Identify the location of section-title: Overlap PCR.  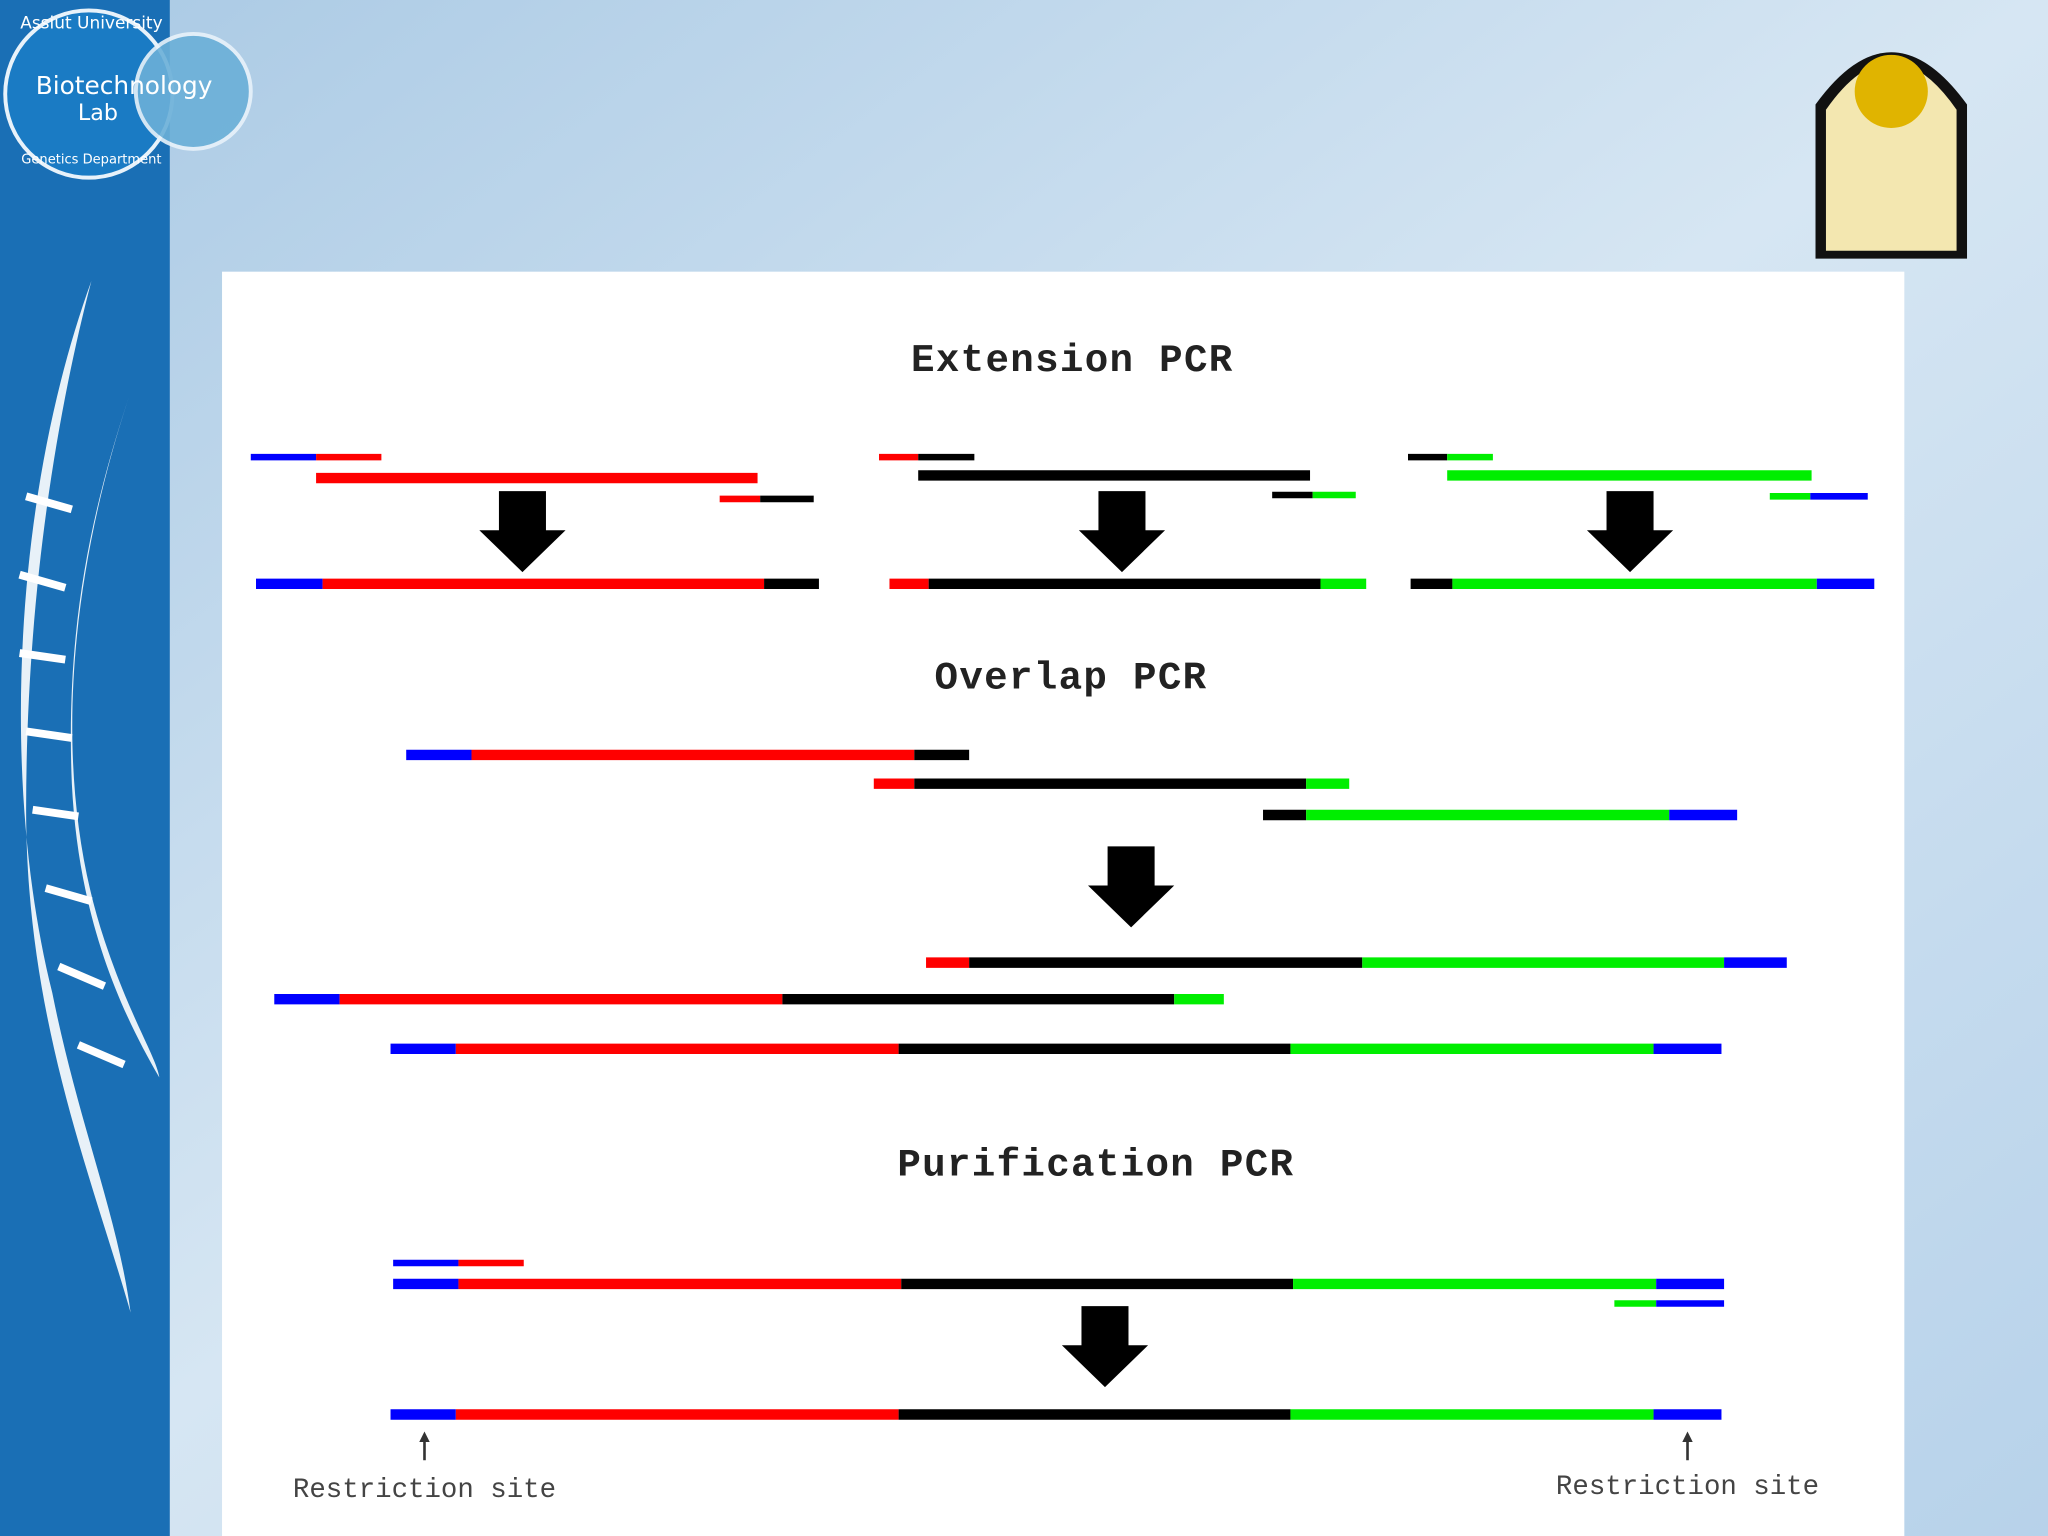
(1071, 677).